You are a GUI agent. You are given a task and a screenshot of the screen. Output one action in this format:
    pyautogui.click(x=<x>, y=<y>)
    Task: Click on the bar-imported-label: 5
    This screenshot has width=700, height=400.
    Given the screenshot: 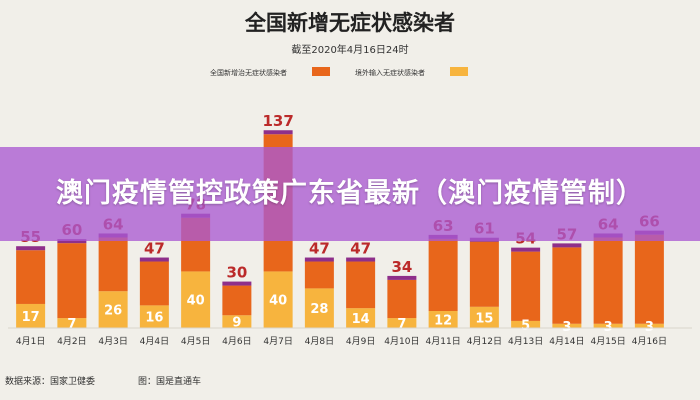 What is the action you would take?
    pyautogui.click(x=525, y=325)
    